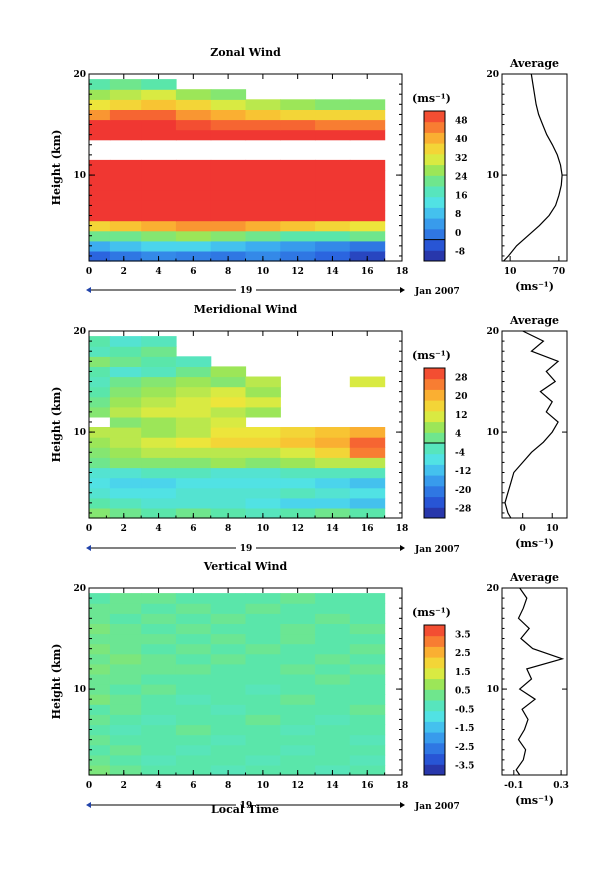 Image resolution: width=616 pixels, height=873 pixels. I want to click on colorbar-tick-label: -2.5, so click(464, 748).